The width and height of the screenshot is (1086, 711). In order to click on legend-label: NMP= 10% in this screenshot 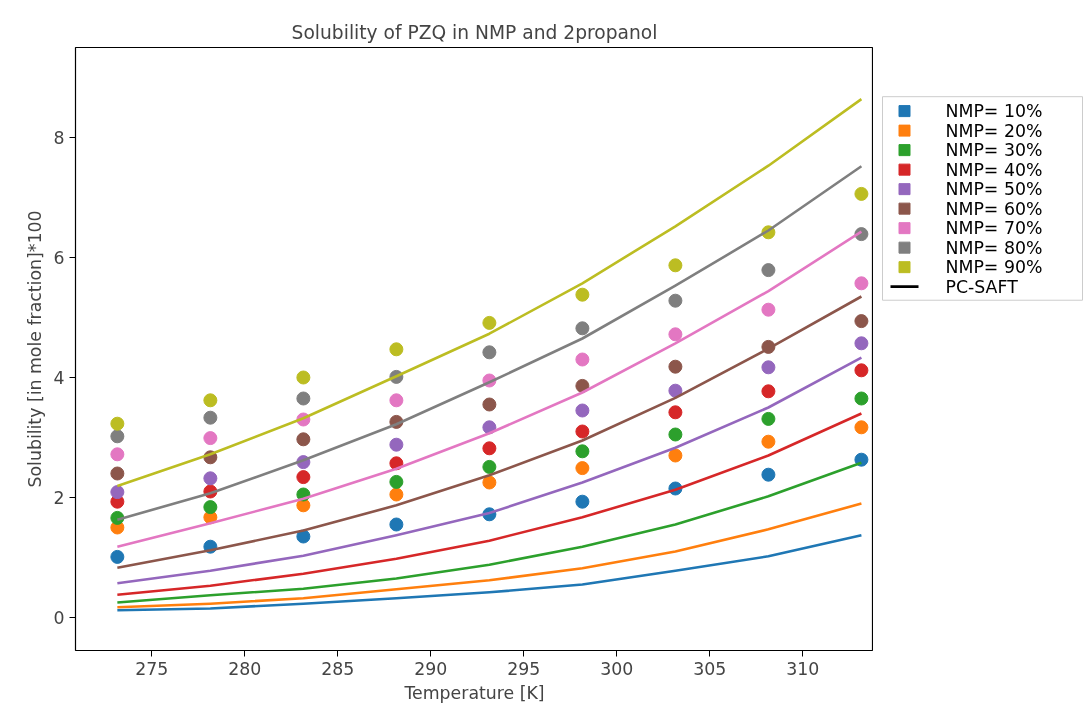, I will do `click(994, 111)`.